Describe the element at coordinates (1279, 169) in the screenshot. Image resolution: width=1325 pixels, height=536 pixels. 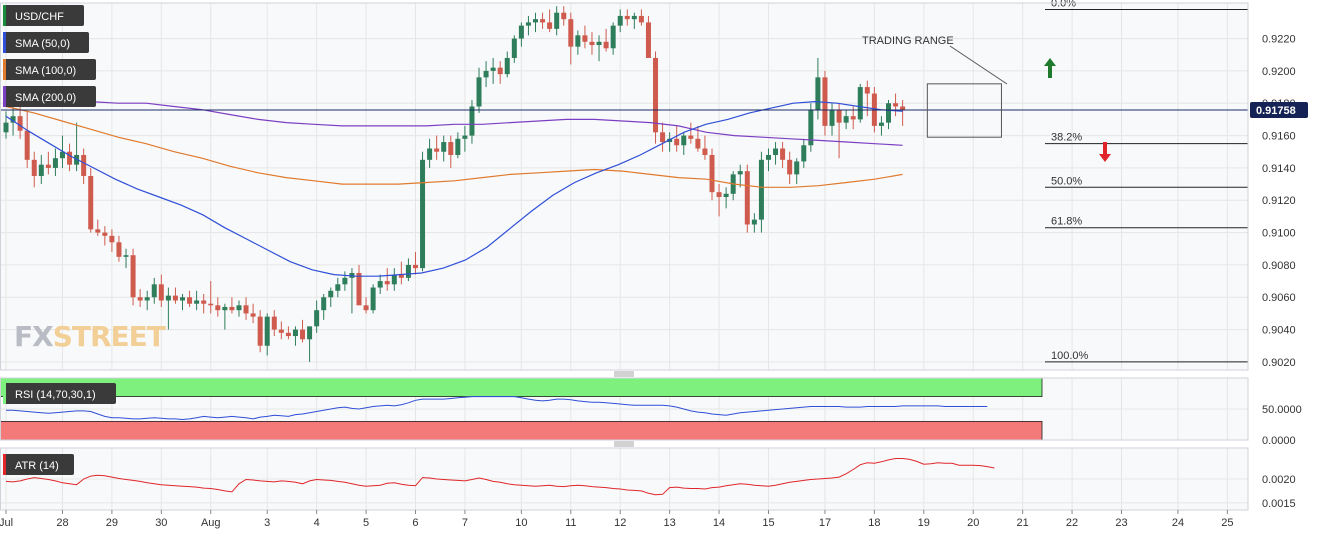
I see `price-tick-label: 0.9140` at that location.